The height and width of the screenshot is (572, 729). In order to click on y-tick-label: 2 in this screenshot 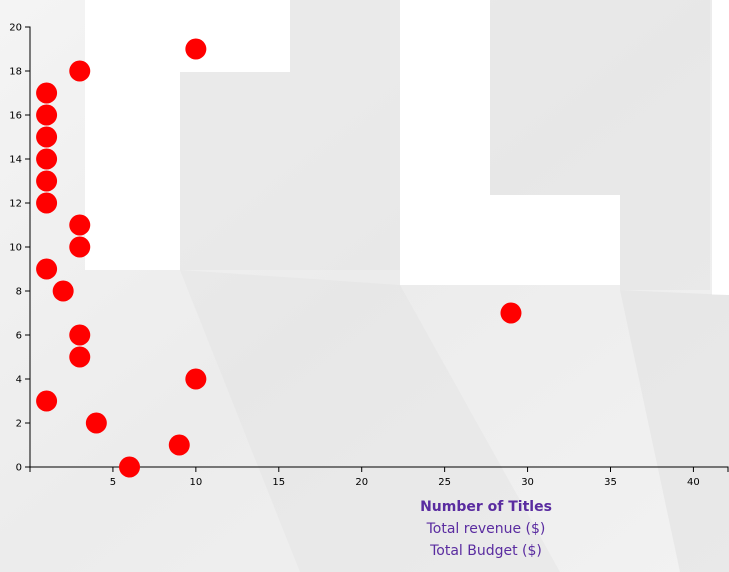, I will do `click(19, 424)`.